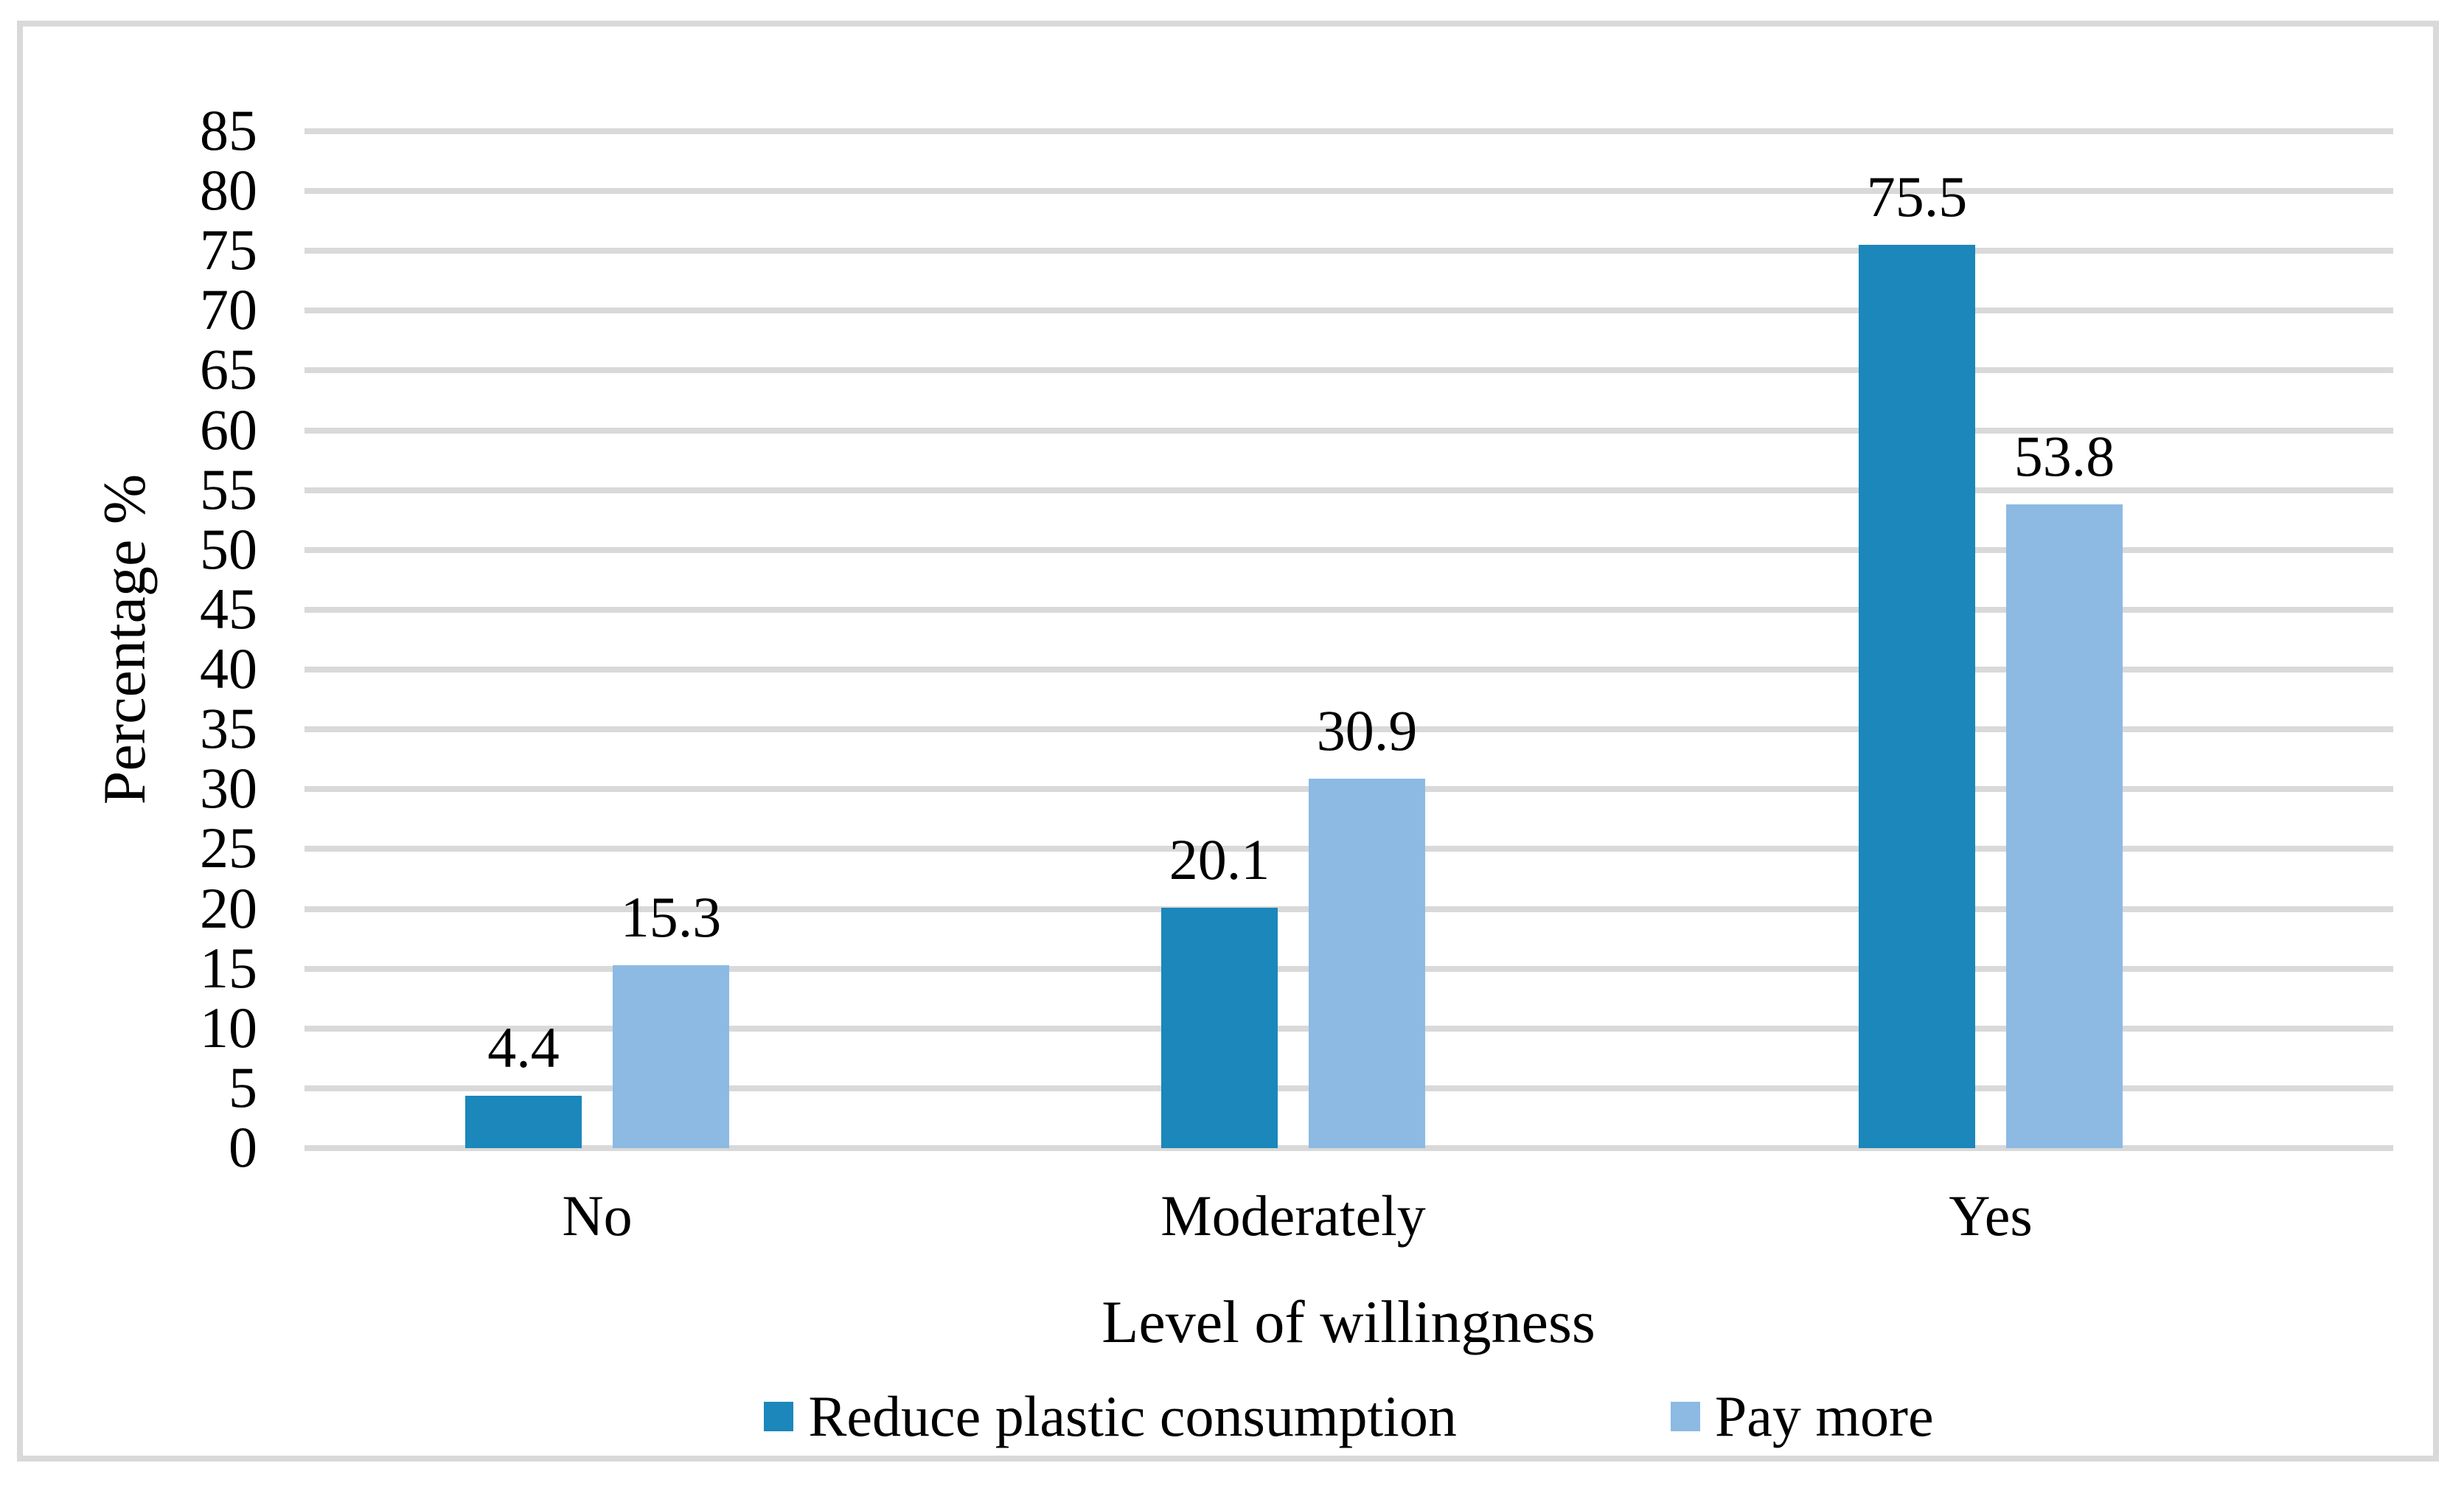 The width and height of the screenshot is (2464, 1491). I want to click on bar-pay-more-no, so click(671, 1056).